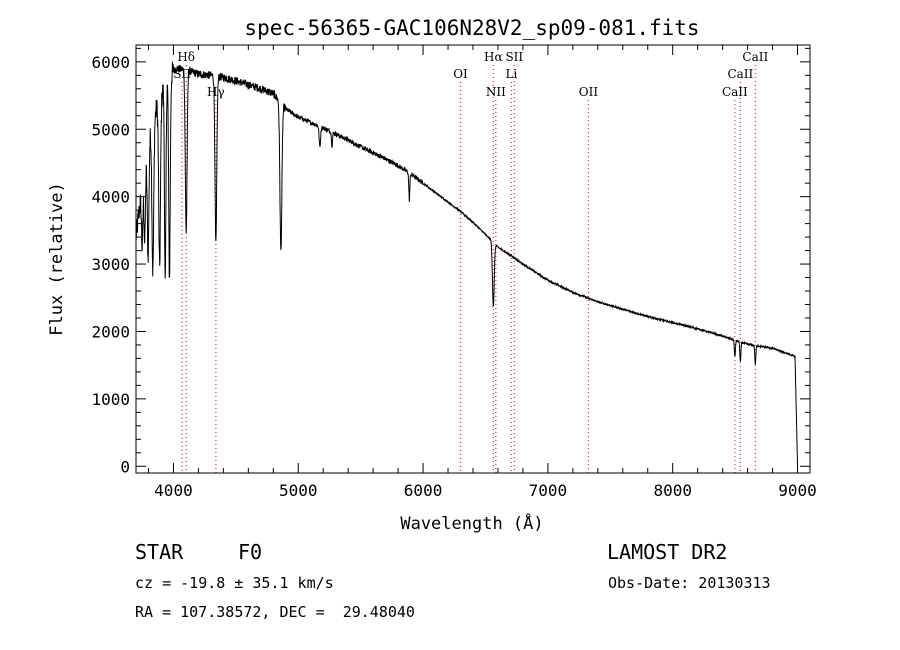 The height and width of the screenshot is (650, 900). I want to click on y-tick-label: 6000, so click(110, 62).